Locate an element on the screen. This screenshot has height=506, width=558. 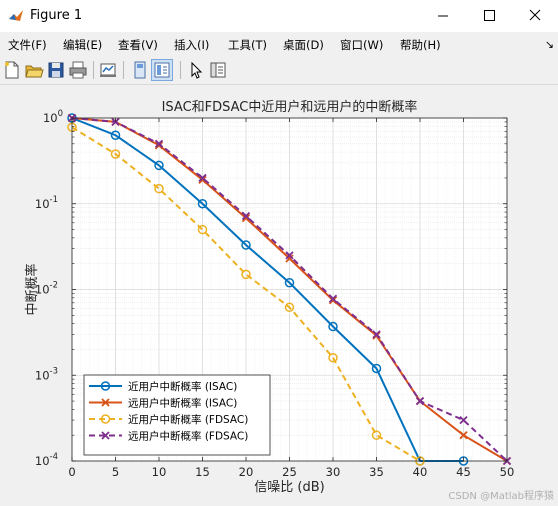
x-tick-label: 25 is located at coordinates (289, 472).